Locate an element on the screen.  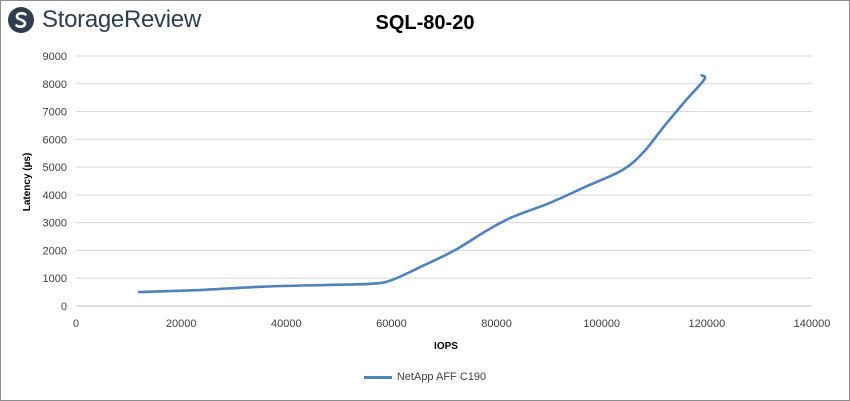
x-tick-label: 140000 is located at coordinates (812, 324).